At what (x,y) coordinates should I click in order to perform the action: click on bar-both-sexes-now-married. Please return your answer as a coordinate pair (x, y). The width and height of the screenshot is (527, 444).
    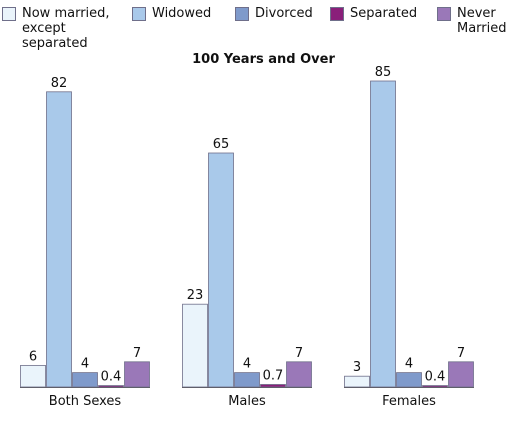
    Looking at the image, I should click on (33, 376).